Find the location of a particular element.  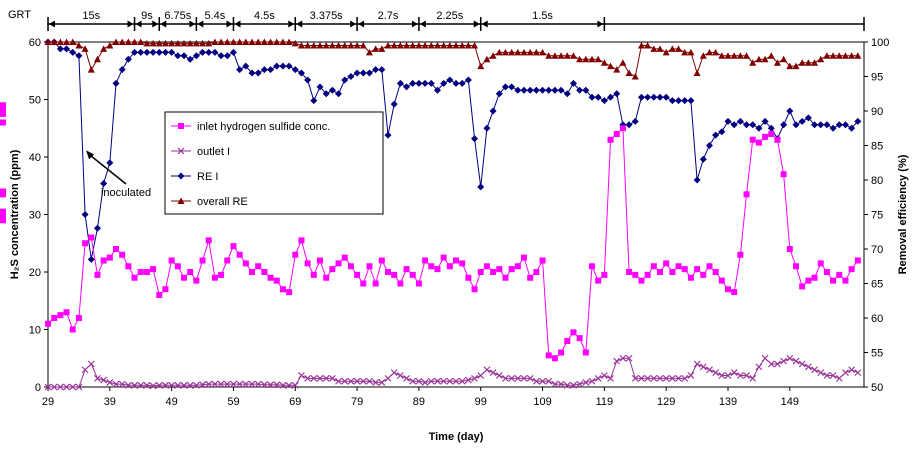

x-tick-label: 59 is located at coordinates (233, 402).